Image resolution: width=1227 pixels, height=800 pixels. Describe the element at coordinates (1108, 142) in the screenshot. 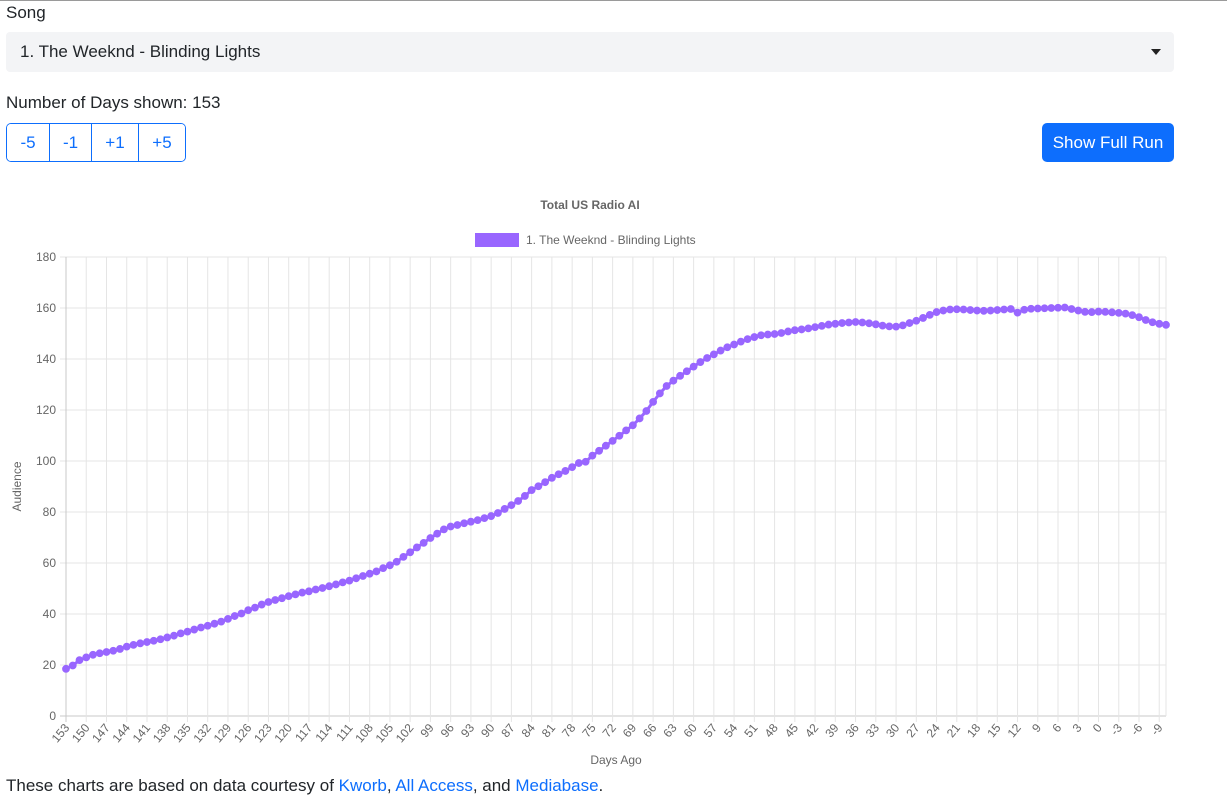

I see `show-full-run-button: Show Full Run` at that location.